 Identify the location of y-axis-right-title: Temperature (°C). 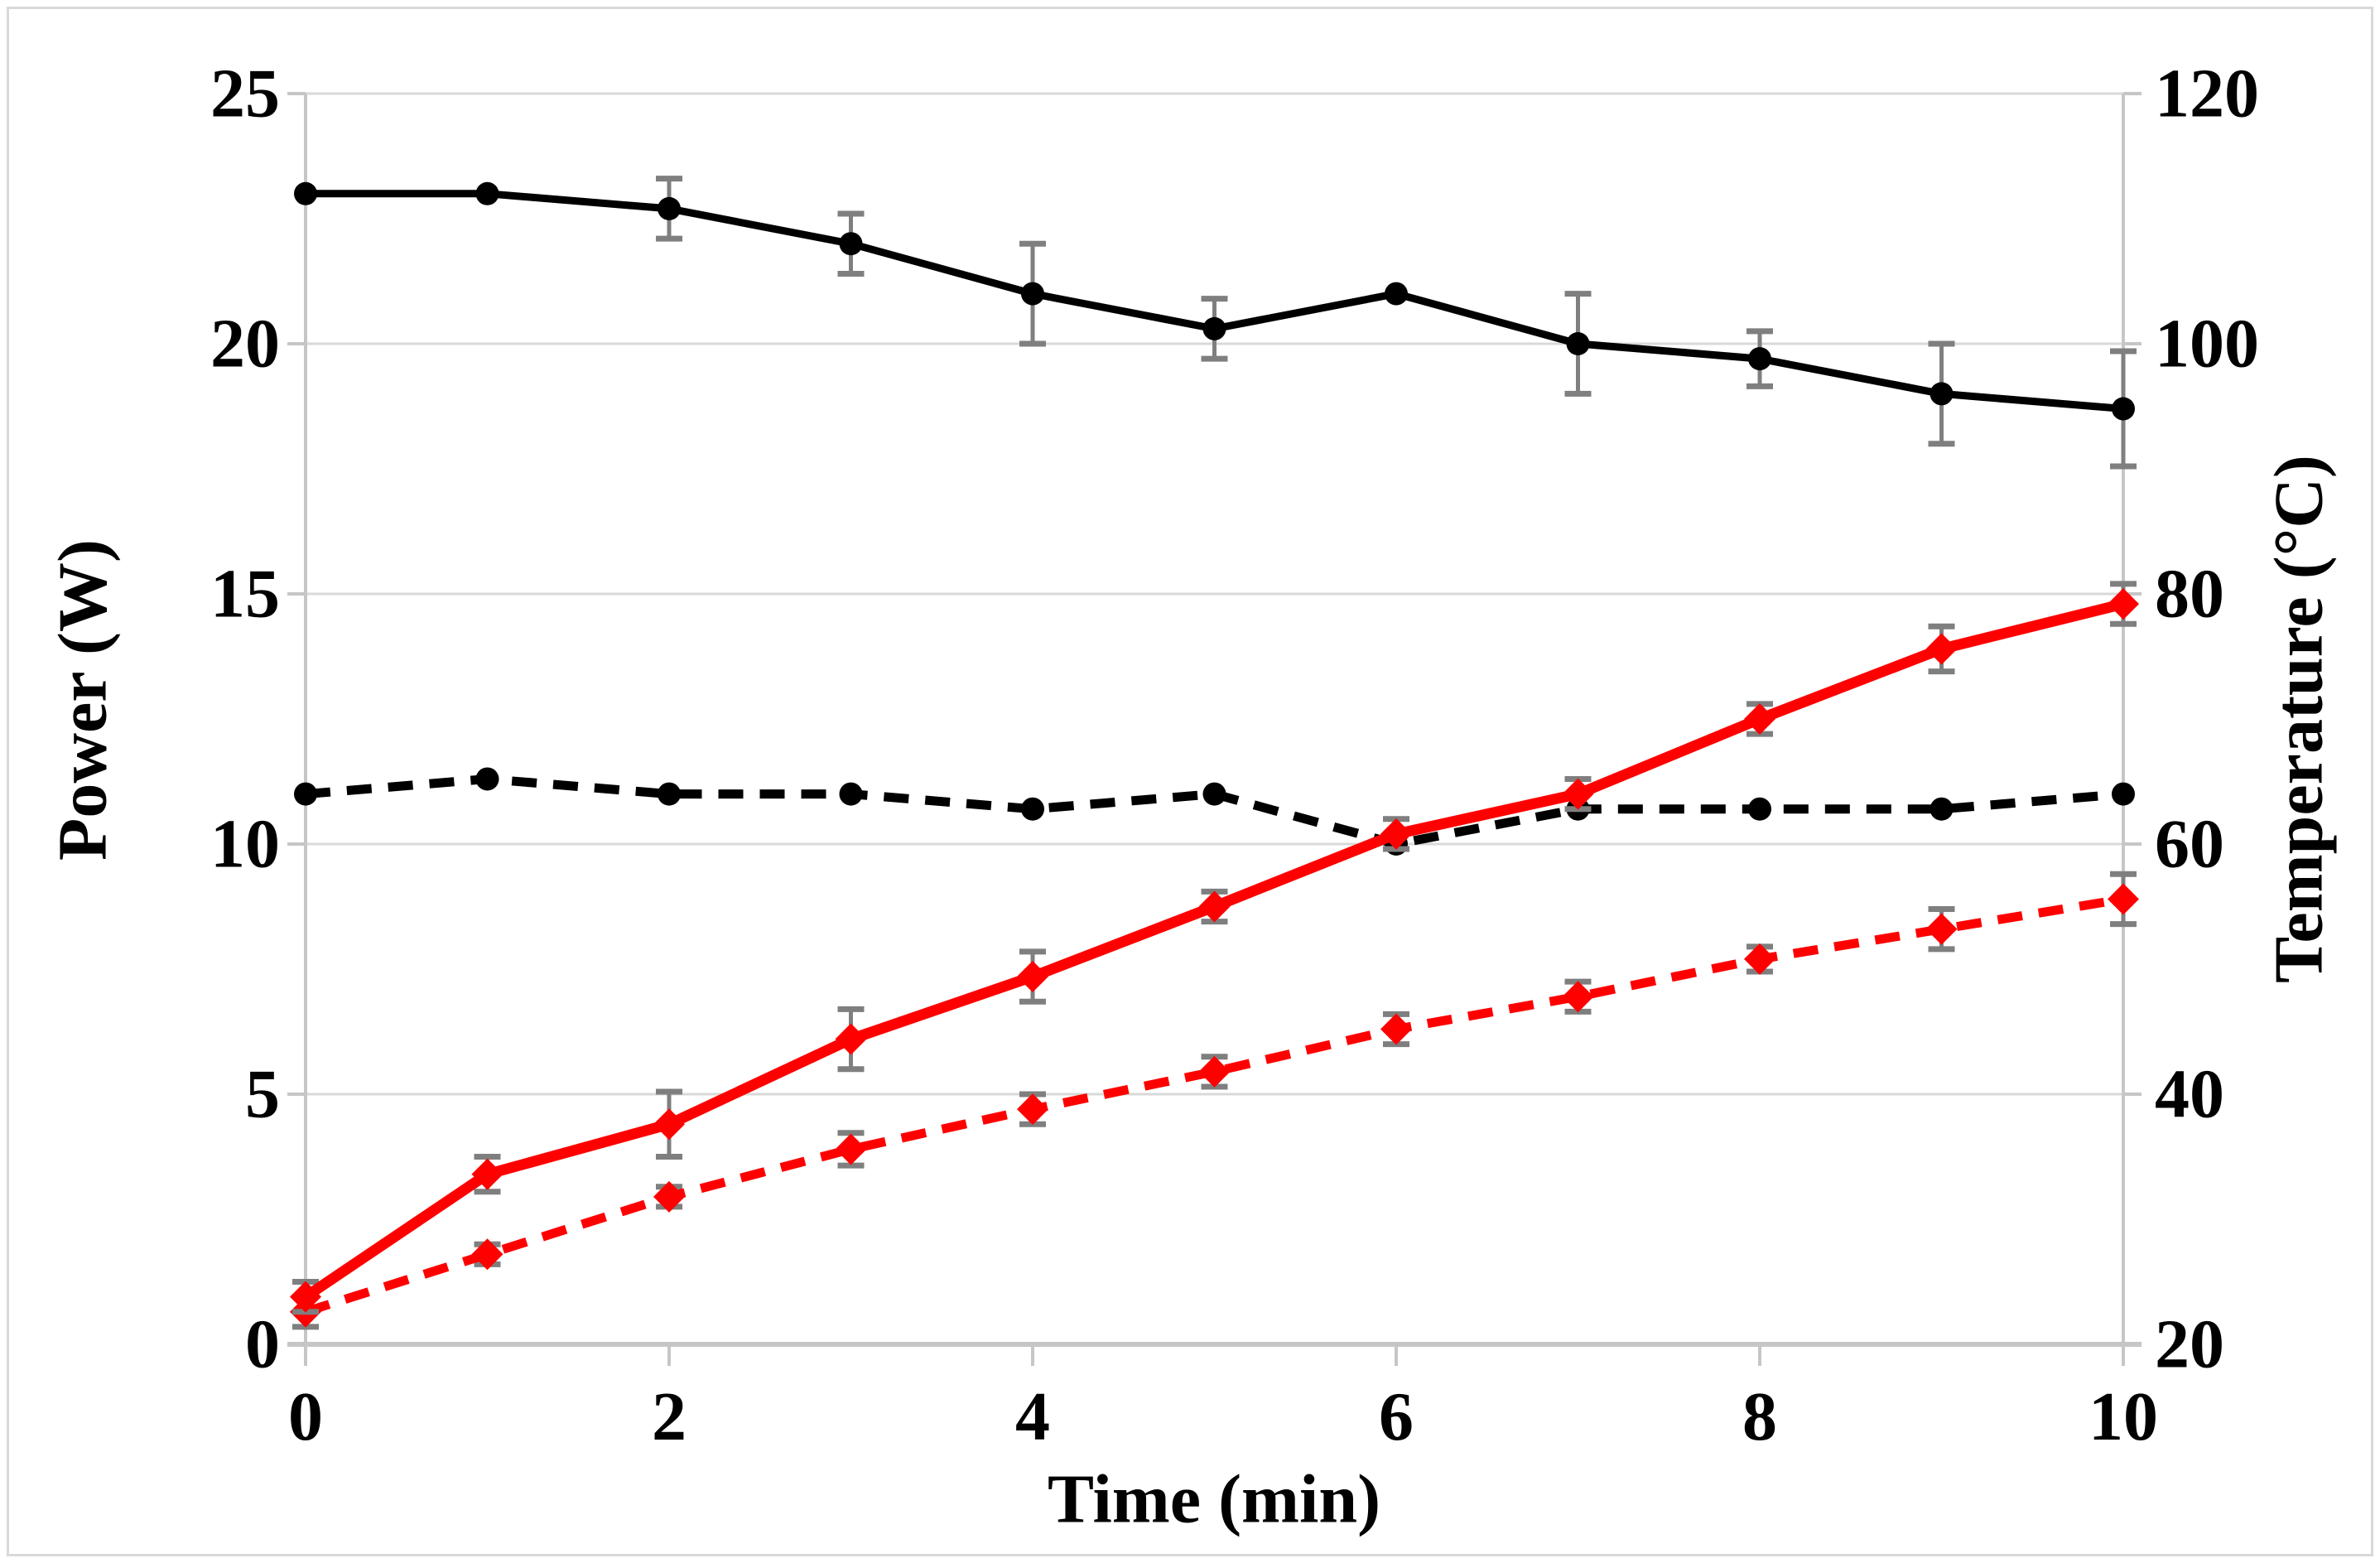
(2299, 719).